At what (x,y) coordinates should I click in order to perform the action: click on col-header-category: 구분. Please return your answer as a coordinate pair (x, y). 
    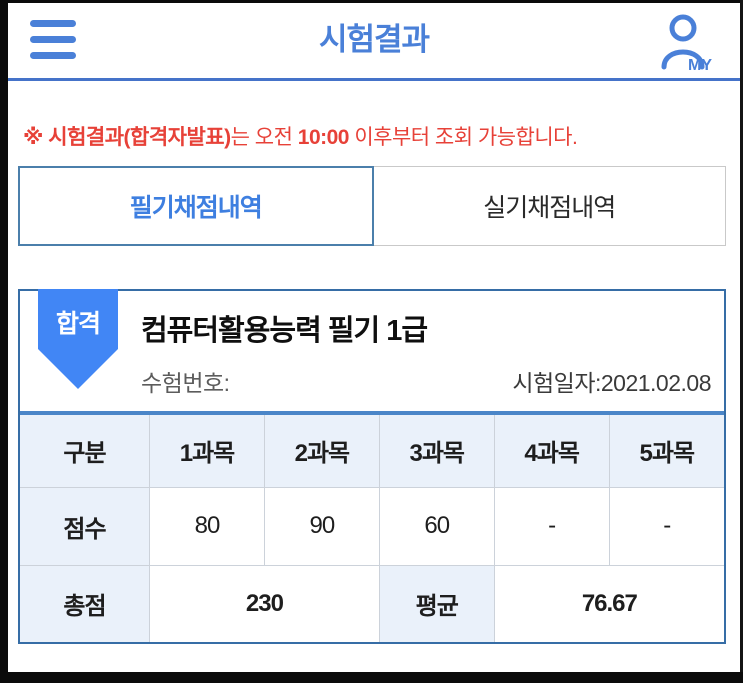
    Looking at the image, I should click on (85, 450).